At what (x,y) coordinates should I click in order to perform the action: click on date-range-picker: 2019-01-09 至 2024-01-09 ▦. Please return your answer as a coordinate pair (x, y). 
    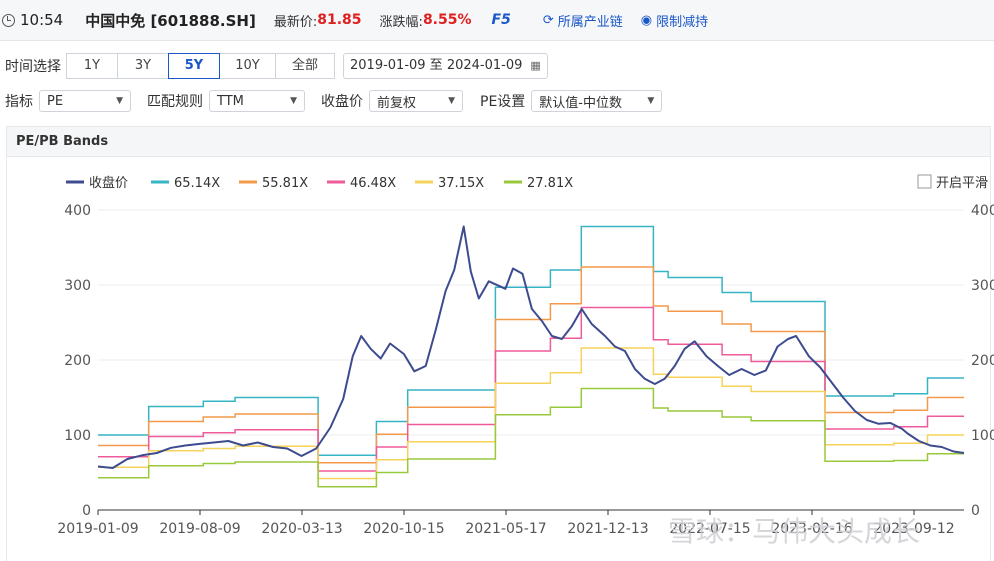
    Looking at the image, I should click on (445, 65).